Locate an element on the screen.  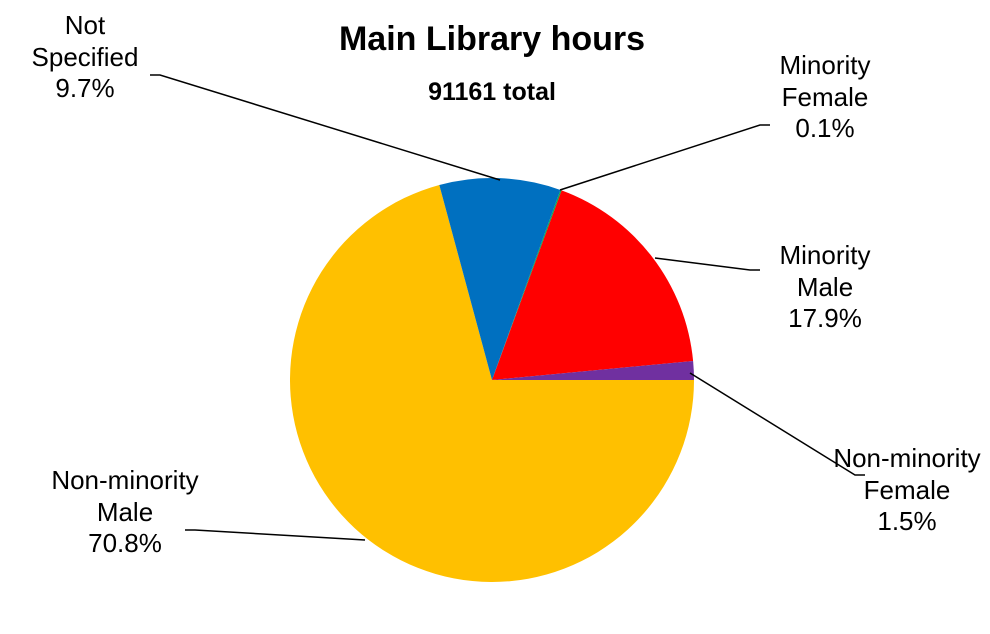
slice-label: Minority Male 17.9% is located at coordinates (825, 287).